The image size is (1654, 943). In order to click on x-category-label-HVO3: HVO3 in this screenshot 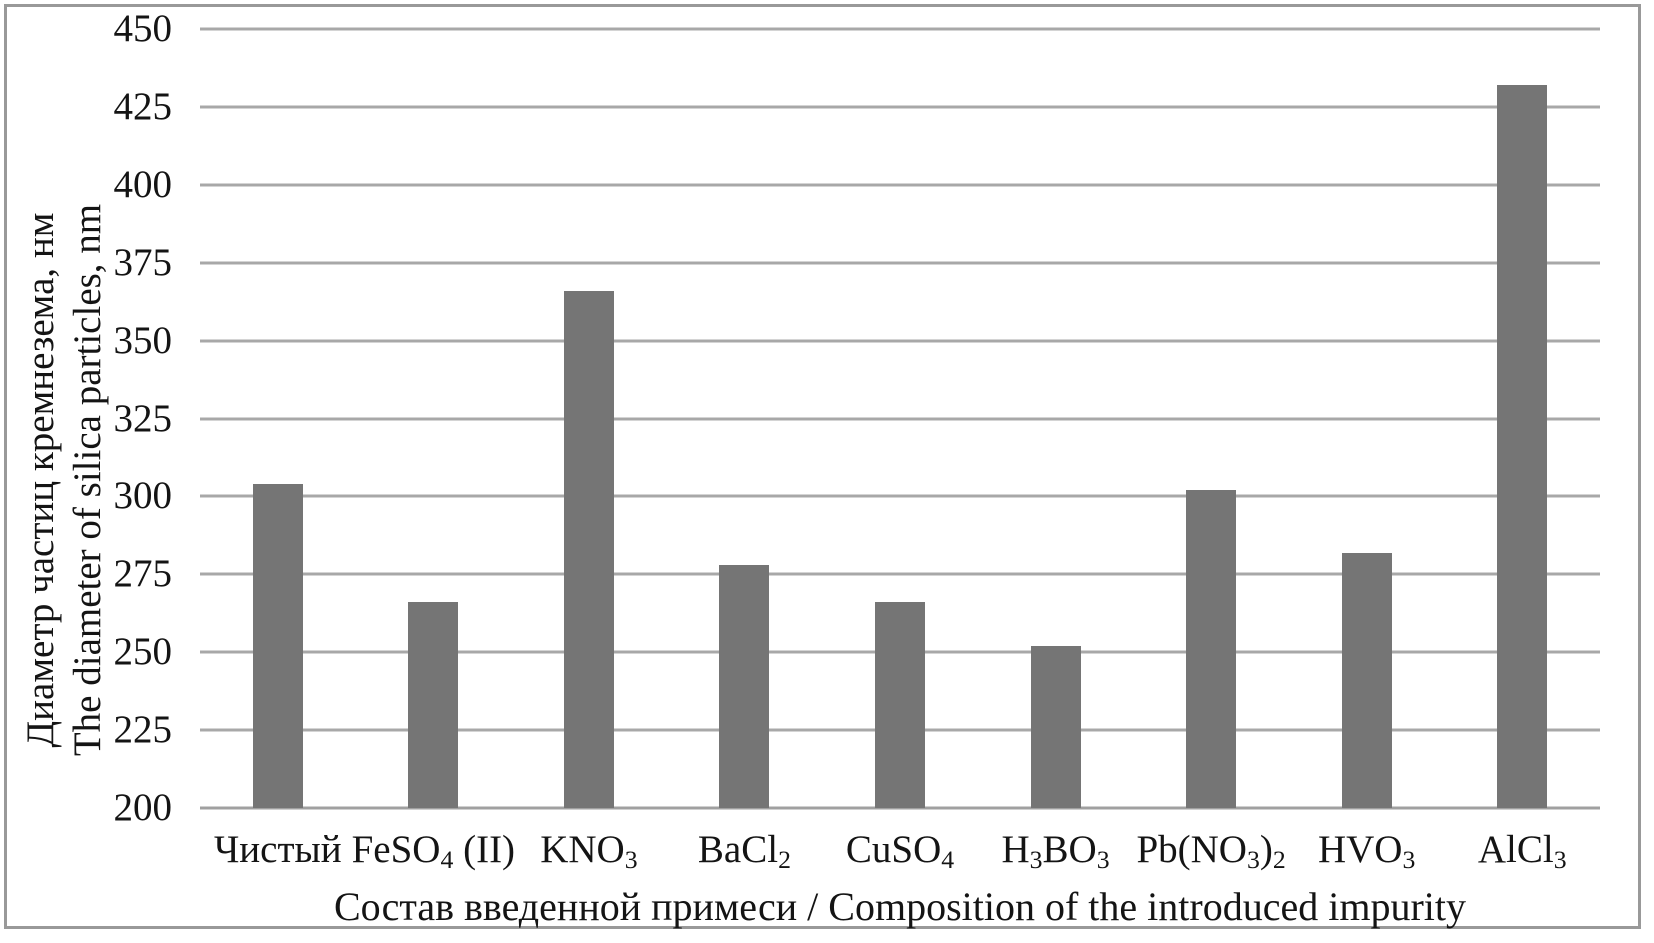, I will do `click(1366, 851)`.